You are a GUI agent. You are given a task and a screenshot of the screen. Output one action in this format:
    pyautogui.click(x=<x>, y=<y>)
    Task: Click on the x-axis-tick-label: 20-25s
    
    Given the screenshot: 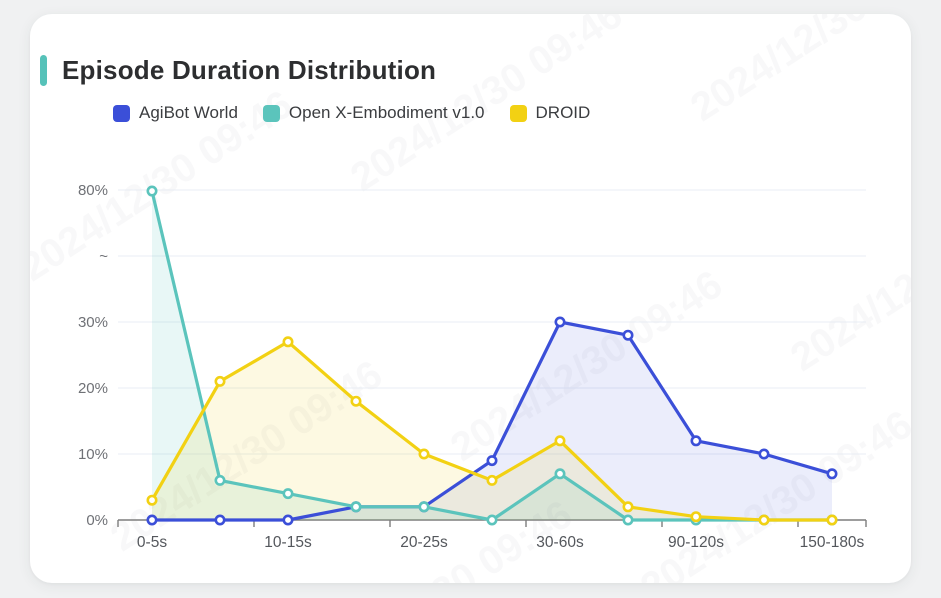 What is the action you would take?
    pyautogui.click(x=424, y=542)
    